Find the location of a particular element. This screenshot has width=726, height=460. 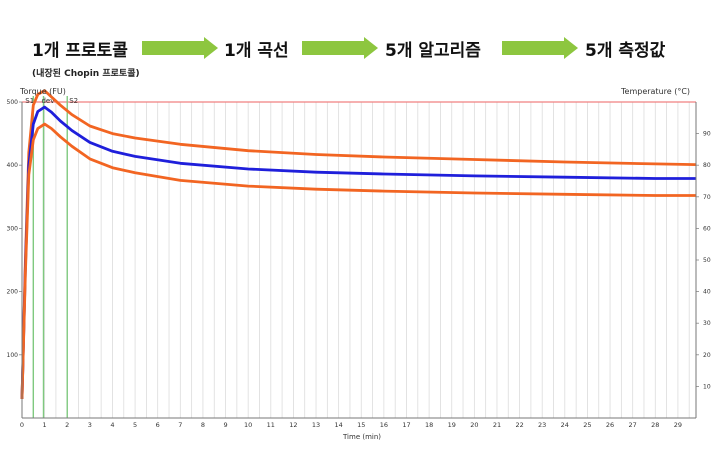

x-tick-label: 17 is located at coordinates (406, 425).